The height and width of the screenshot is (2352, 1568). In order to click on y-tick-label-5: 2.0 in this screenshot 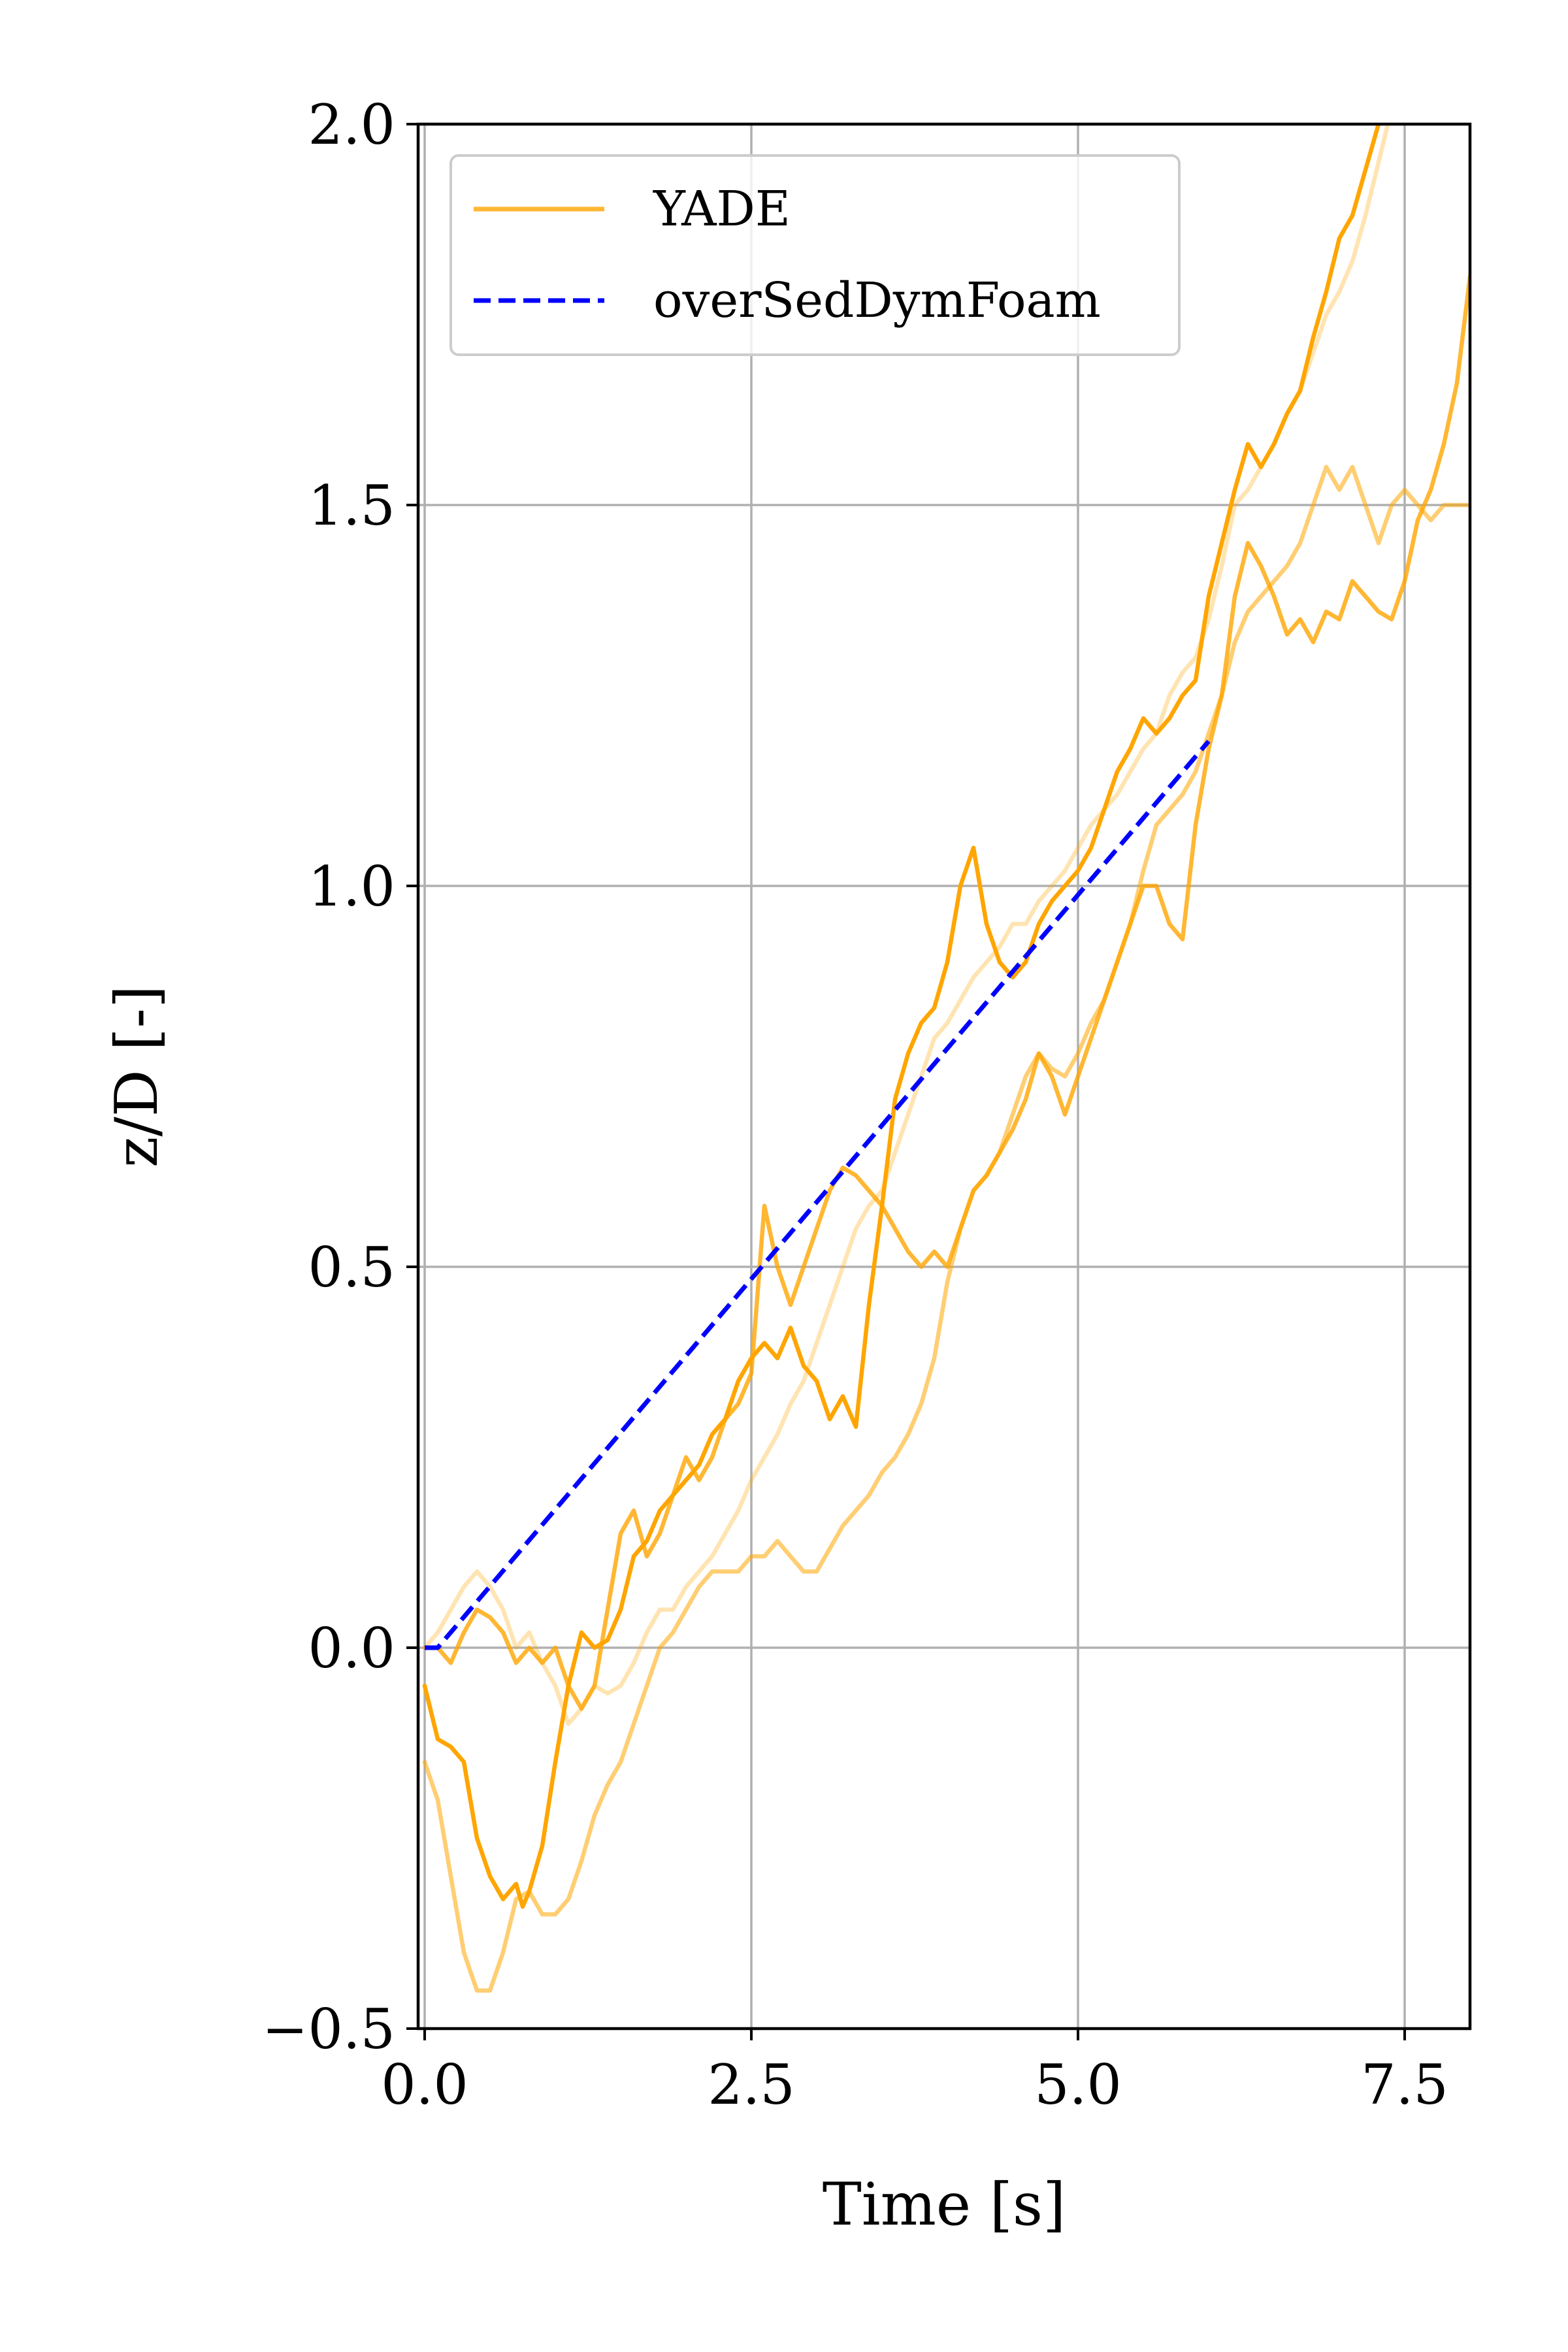, I will do `click(351, 125)`.